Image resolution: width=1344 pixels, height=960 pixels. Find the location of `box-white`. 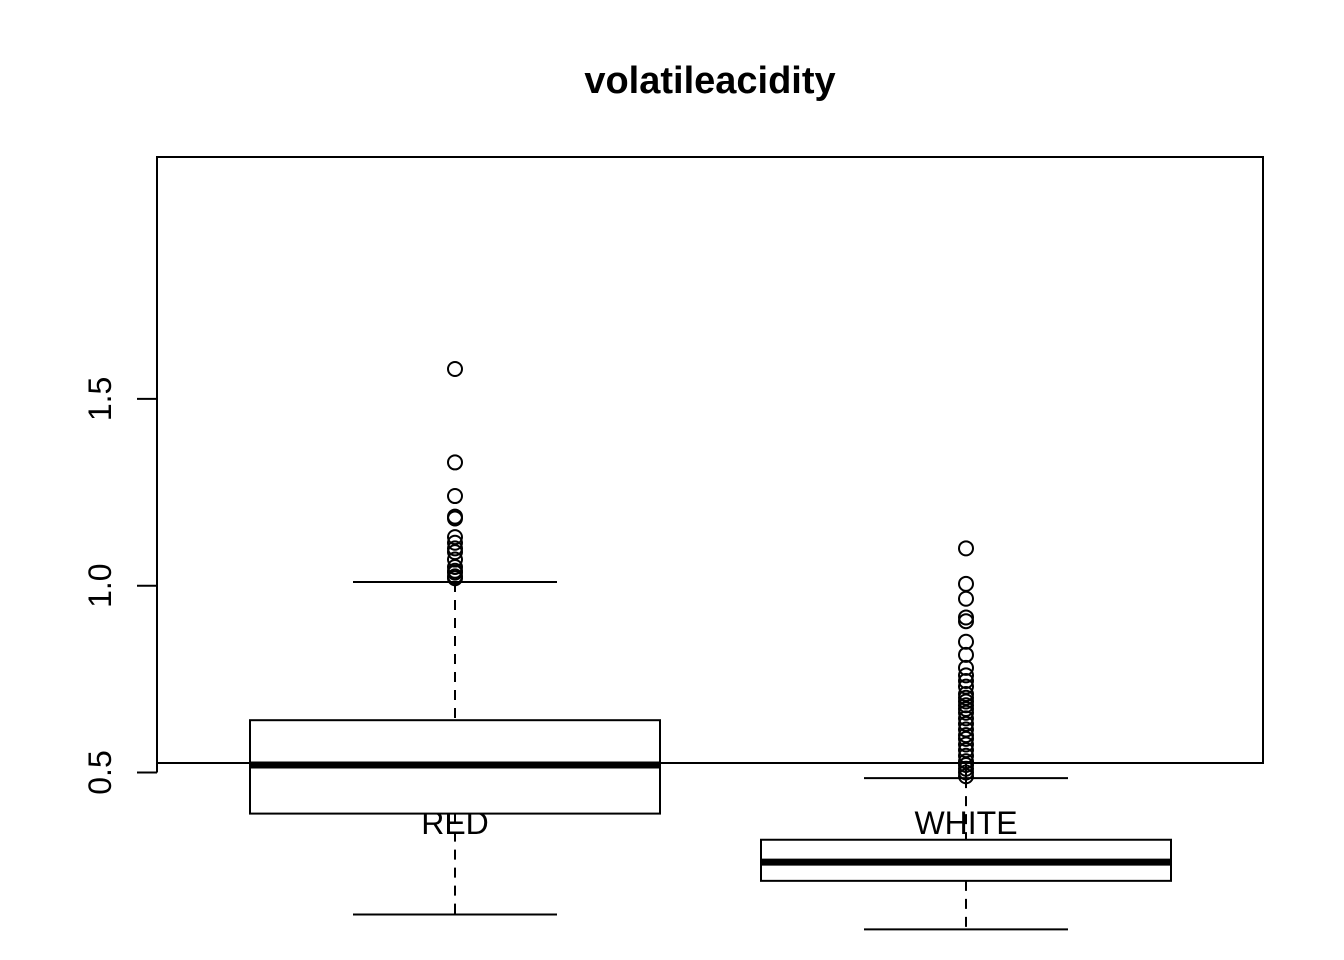

box-white is located at coordinates (966, 735).